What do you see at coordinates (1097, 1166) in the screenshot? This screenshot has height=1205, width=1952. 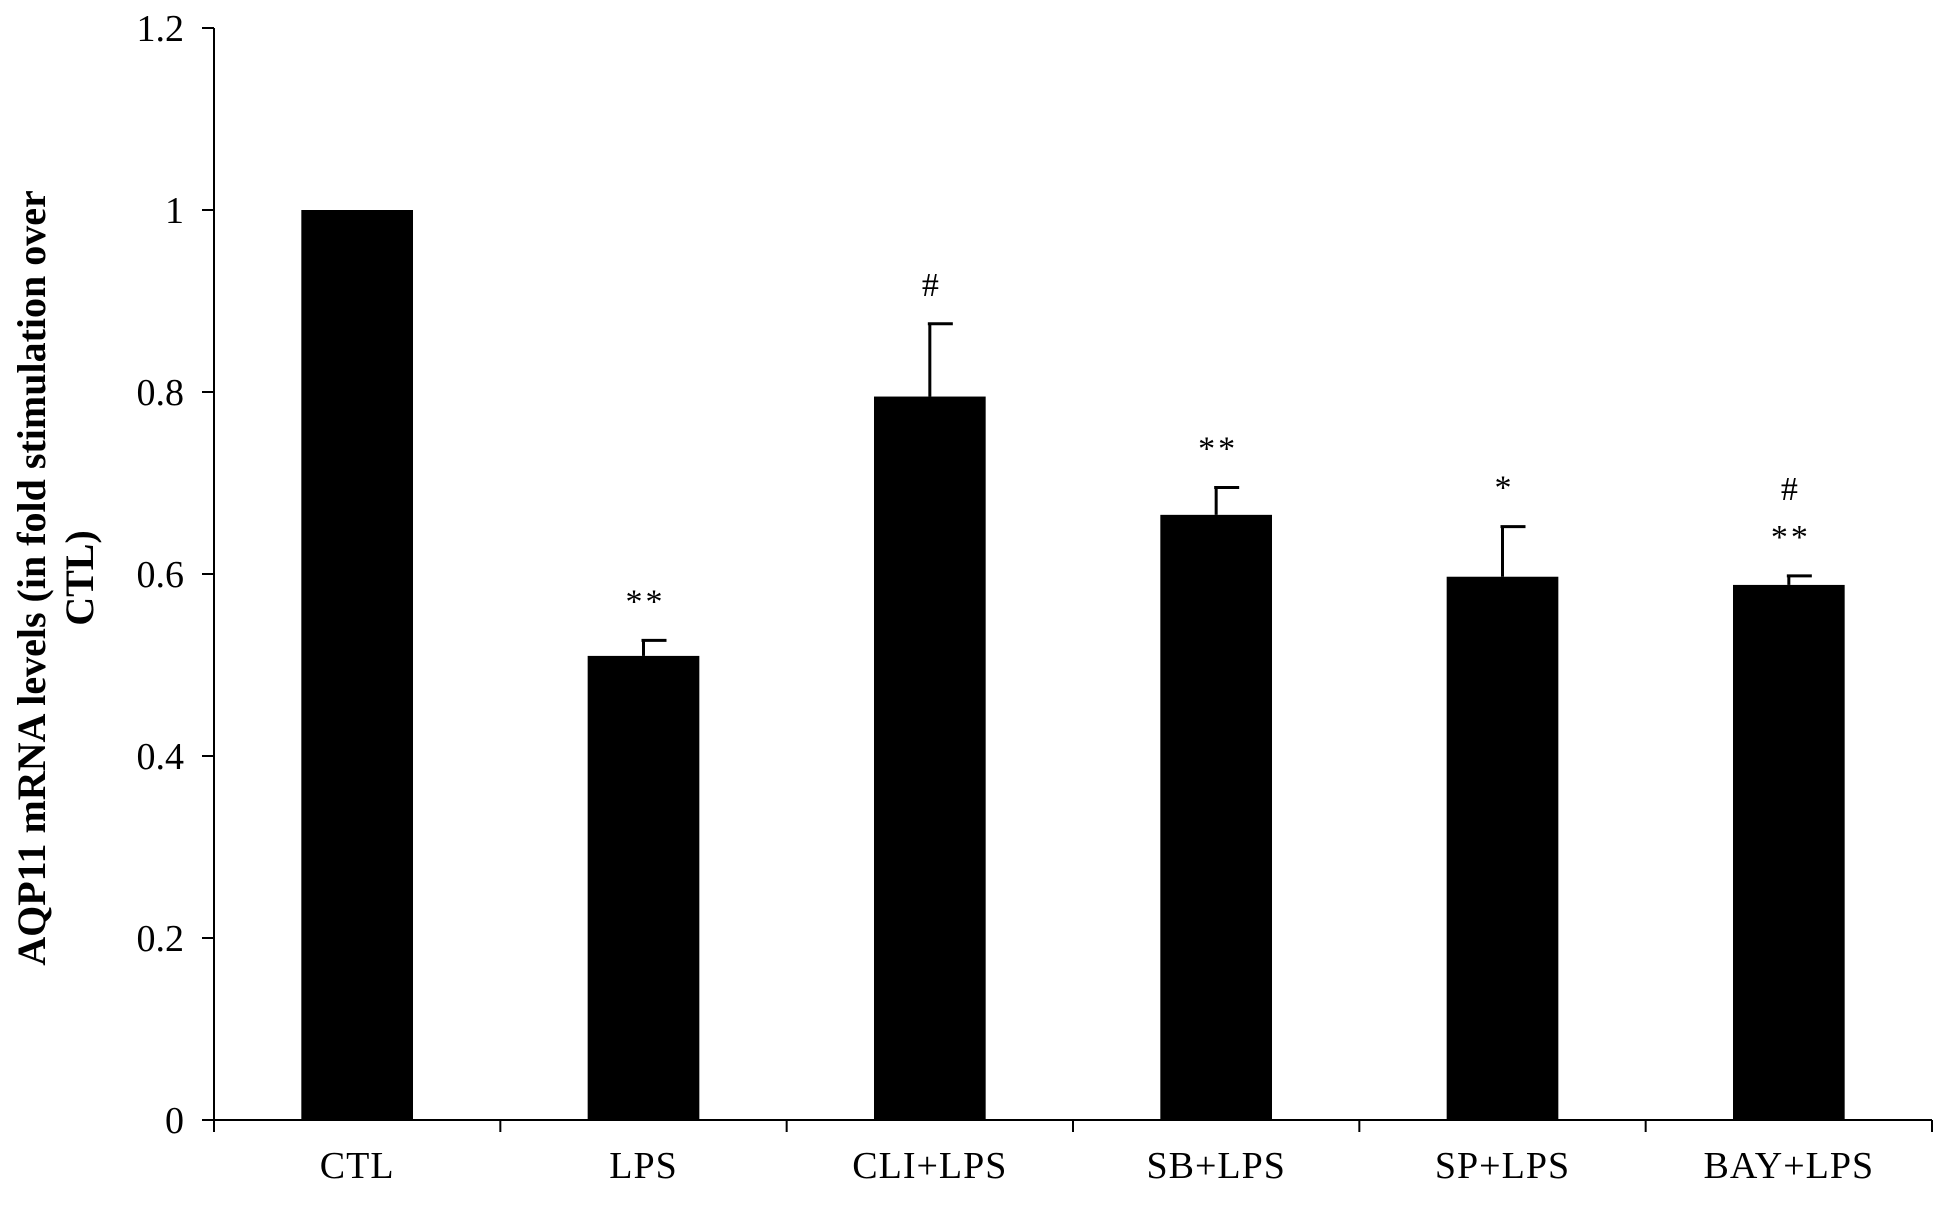 I see `category-labels: CTL LPS CLI+LPS SB+LPS SP+LPS BAY+LPS` at bounding box center [1097, 1166].